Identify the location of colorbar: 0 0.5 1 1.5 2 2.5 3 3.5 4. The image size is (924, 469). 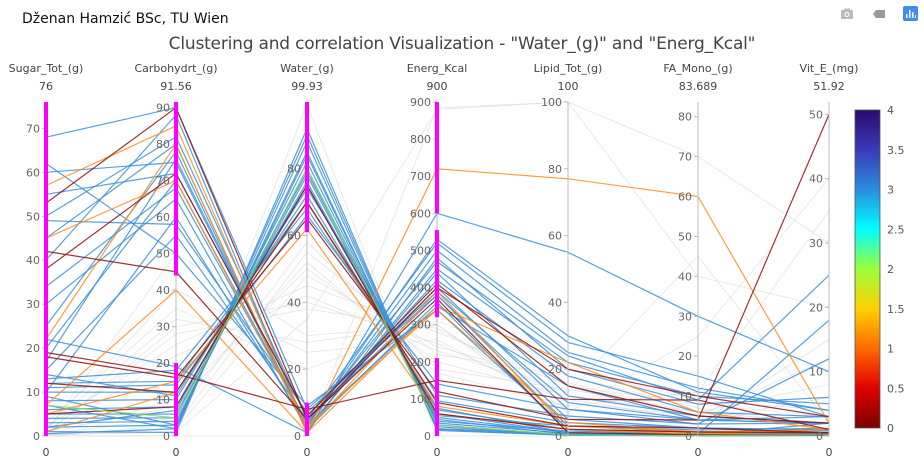
(879, 269).